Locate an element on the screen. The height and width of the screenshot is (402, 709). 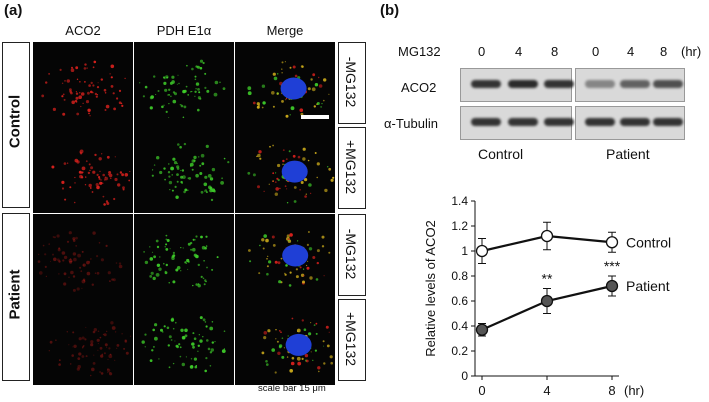
y-tick-label: 0.6 is located at coordinates (459, 301).